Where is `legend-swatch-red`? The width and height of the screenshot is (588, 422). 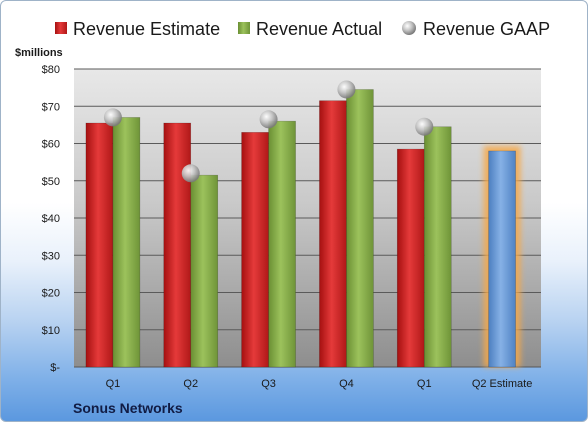 legend-swatch-red is located at coordinates (61, 28).